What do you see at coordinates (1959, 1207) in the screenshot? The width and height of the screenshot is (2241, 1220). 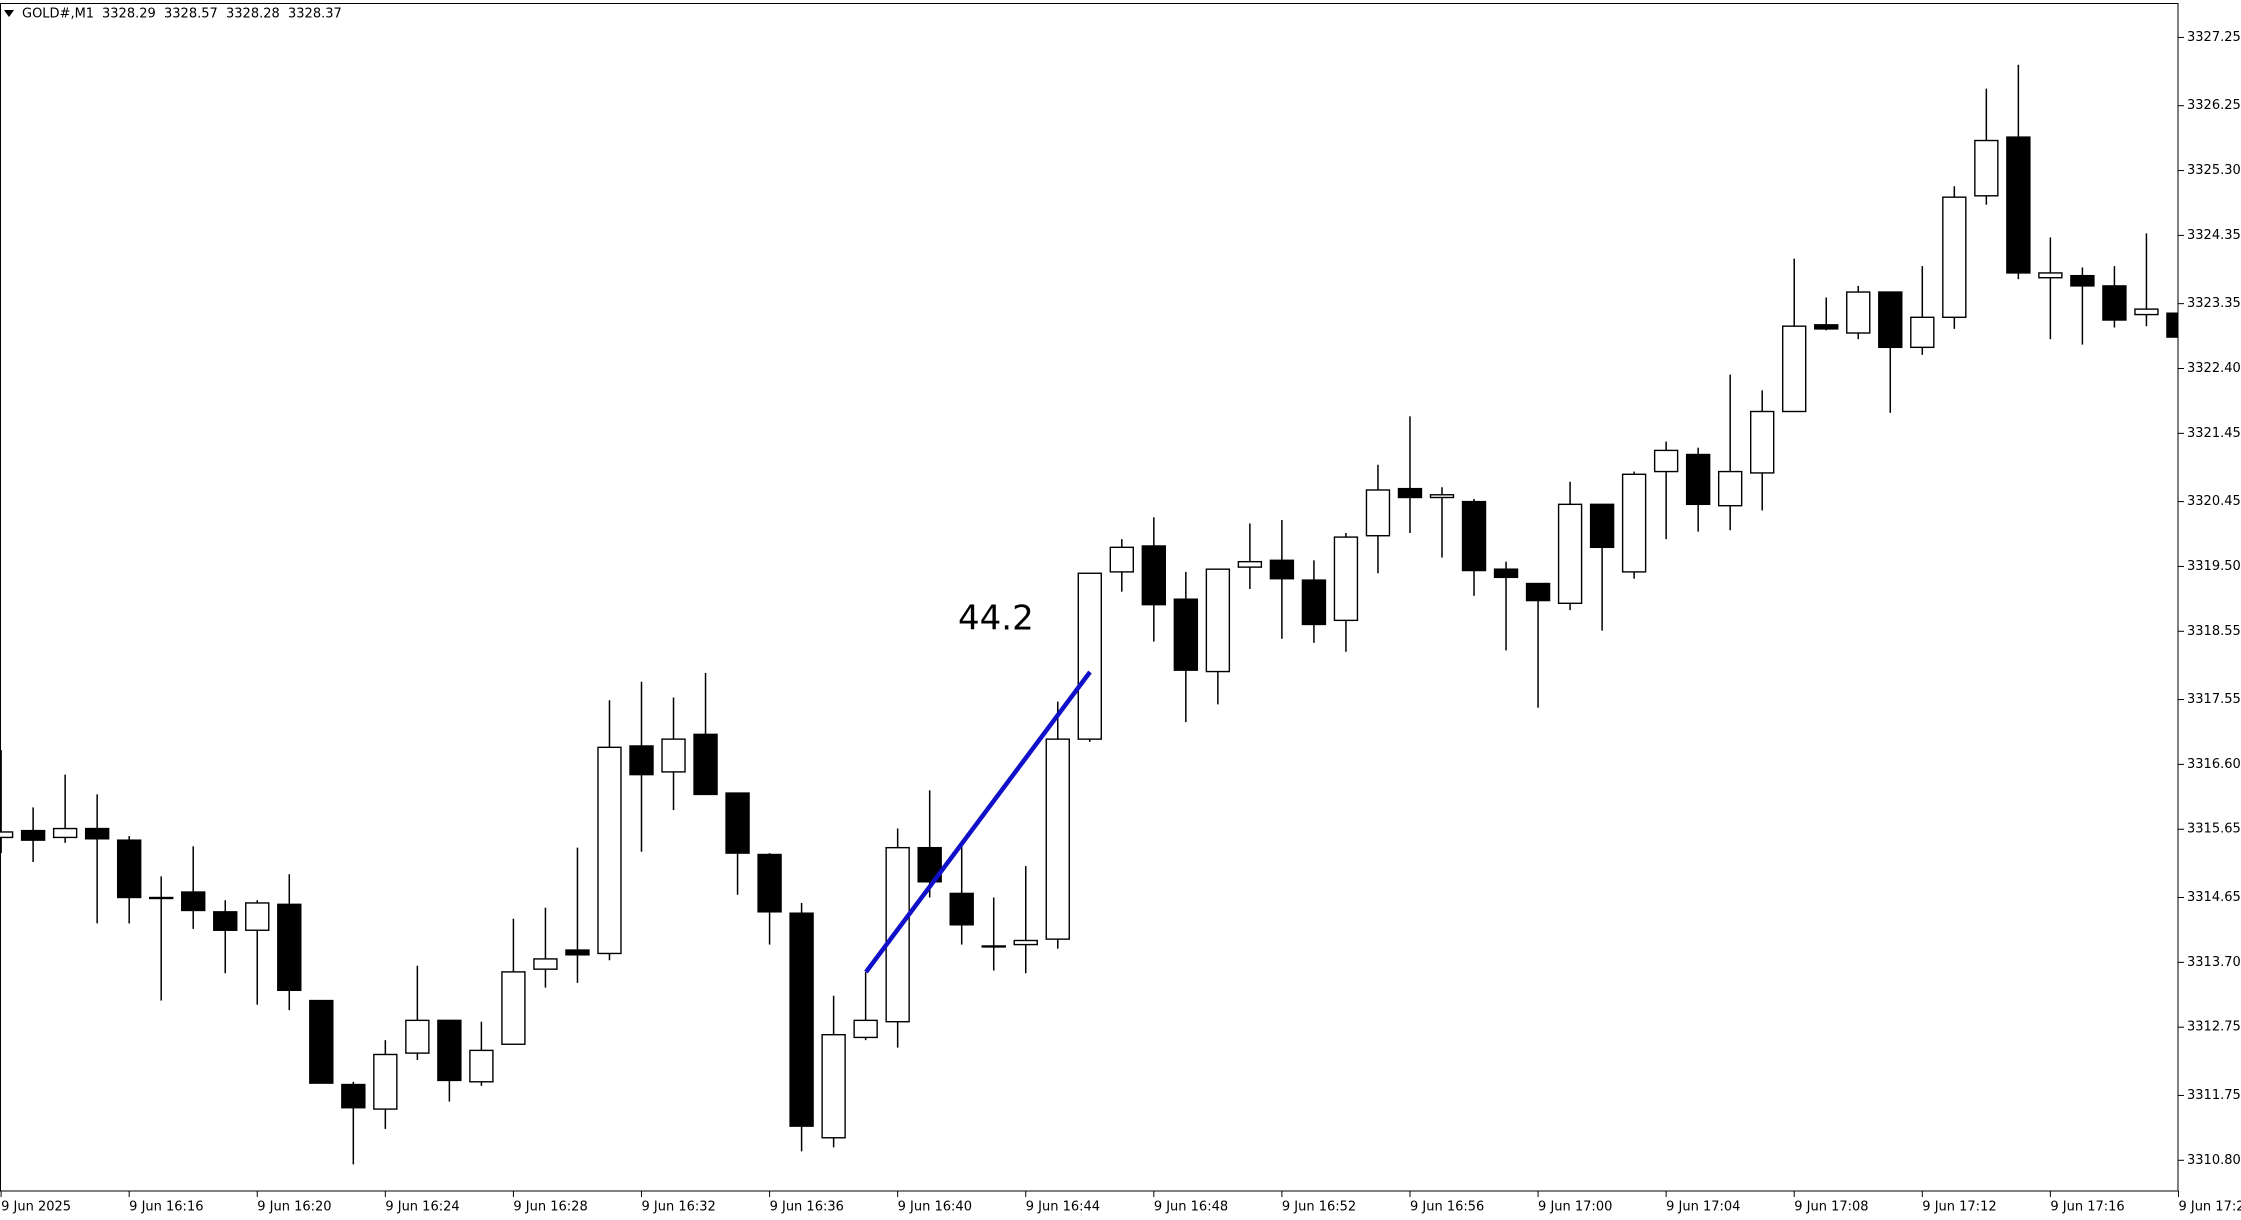 I see `x-tick-label: 9 Jun 17:12` at bounding box center [1959, 1207].